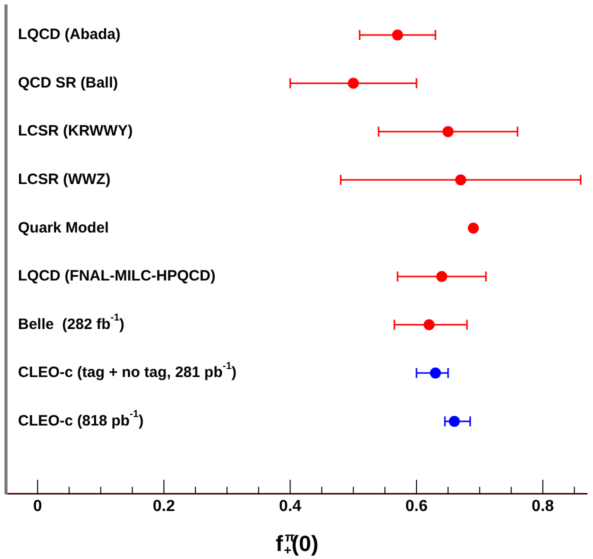  What do you see at coordinates (117, 276) in the screenshot?
I see `y-tick-label: LQCD (FNAL-MILC-HPQCD)` at bounding box center [117, 276].